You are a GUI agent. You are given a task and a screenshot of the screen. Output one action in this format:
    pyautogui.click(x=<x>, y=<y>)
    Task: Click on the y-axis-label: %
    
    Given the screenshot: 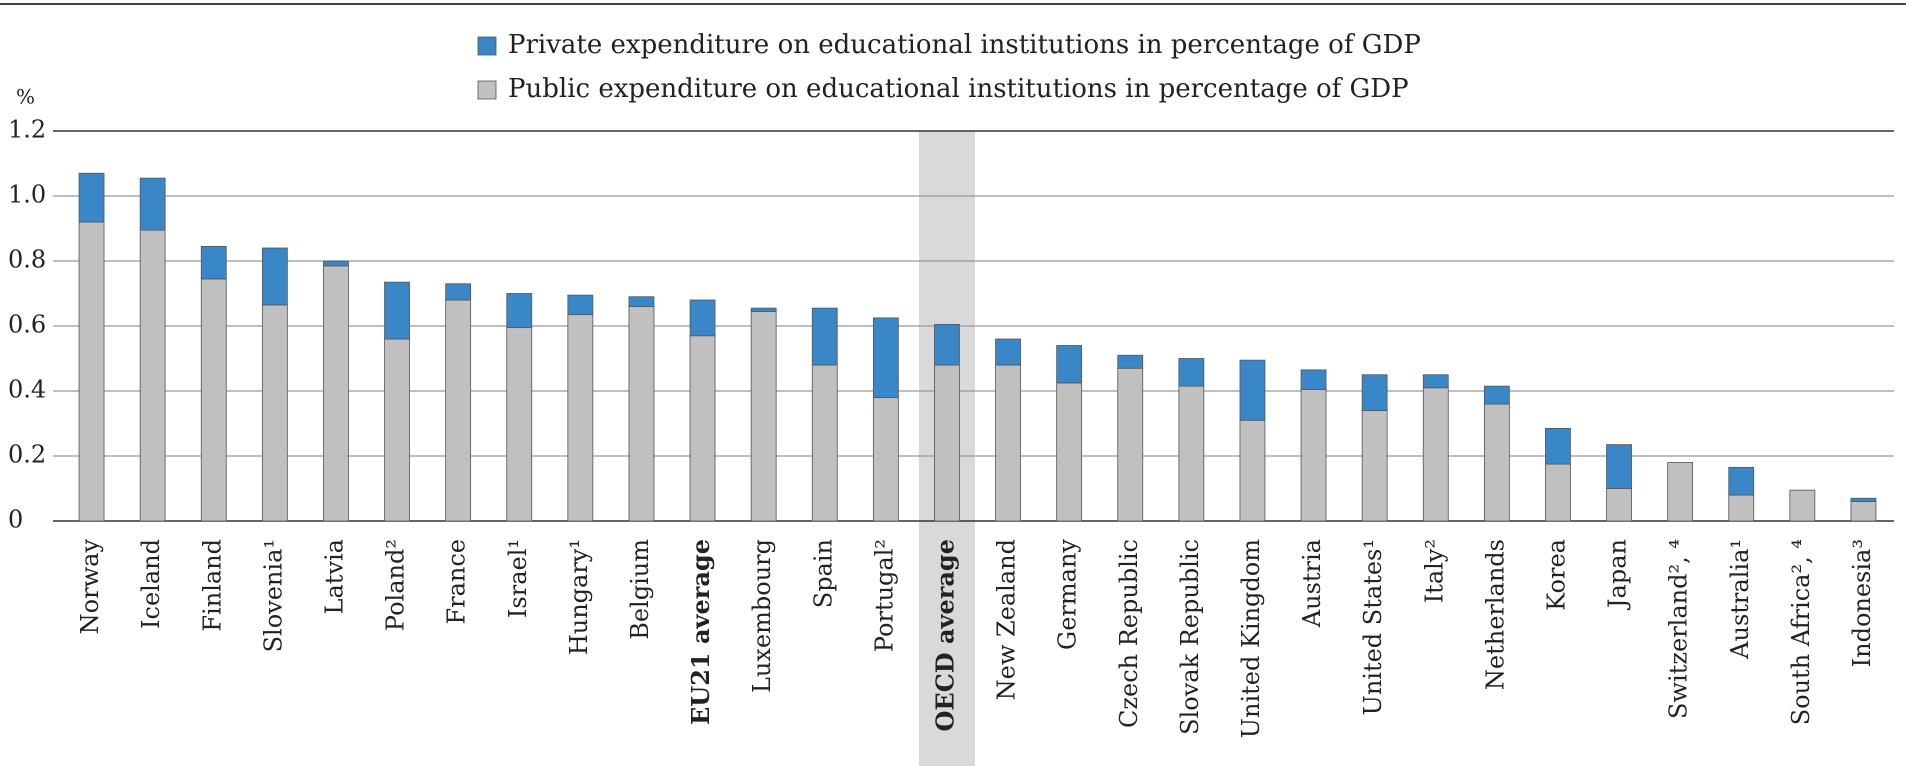 What is the action you would take?
    pyautogui.click(x=25, y=97)
    